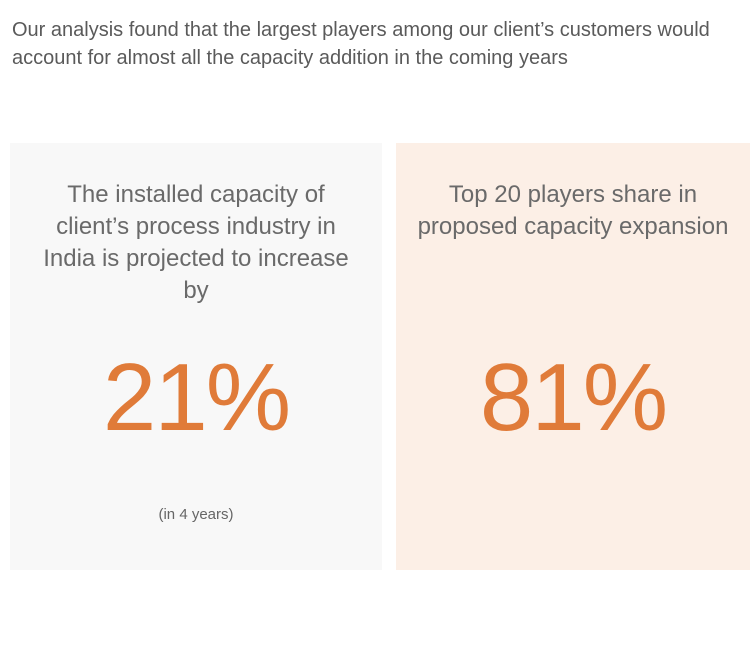  I want to click on capacity-increase-value: 21%, so click(196, 397).